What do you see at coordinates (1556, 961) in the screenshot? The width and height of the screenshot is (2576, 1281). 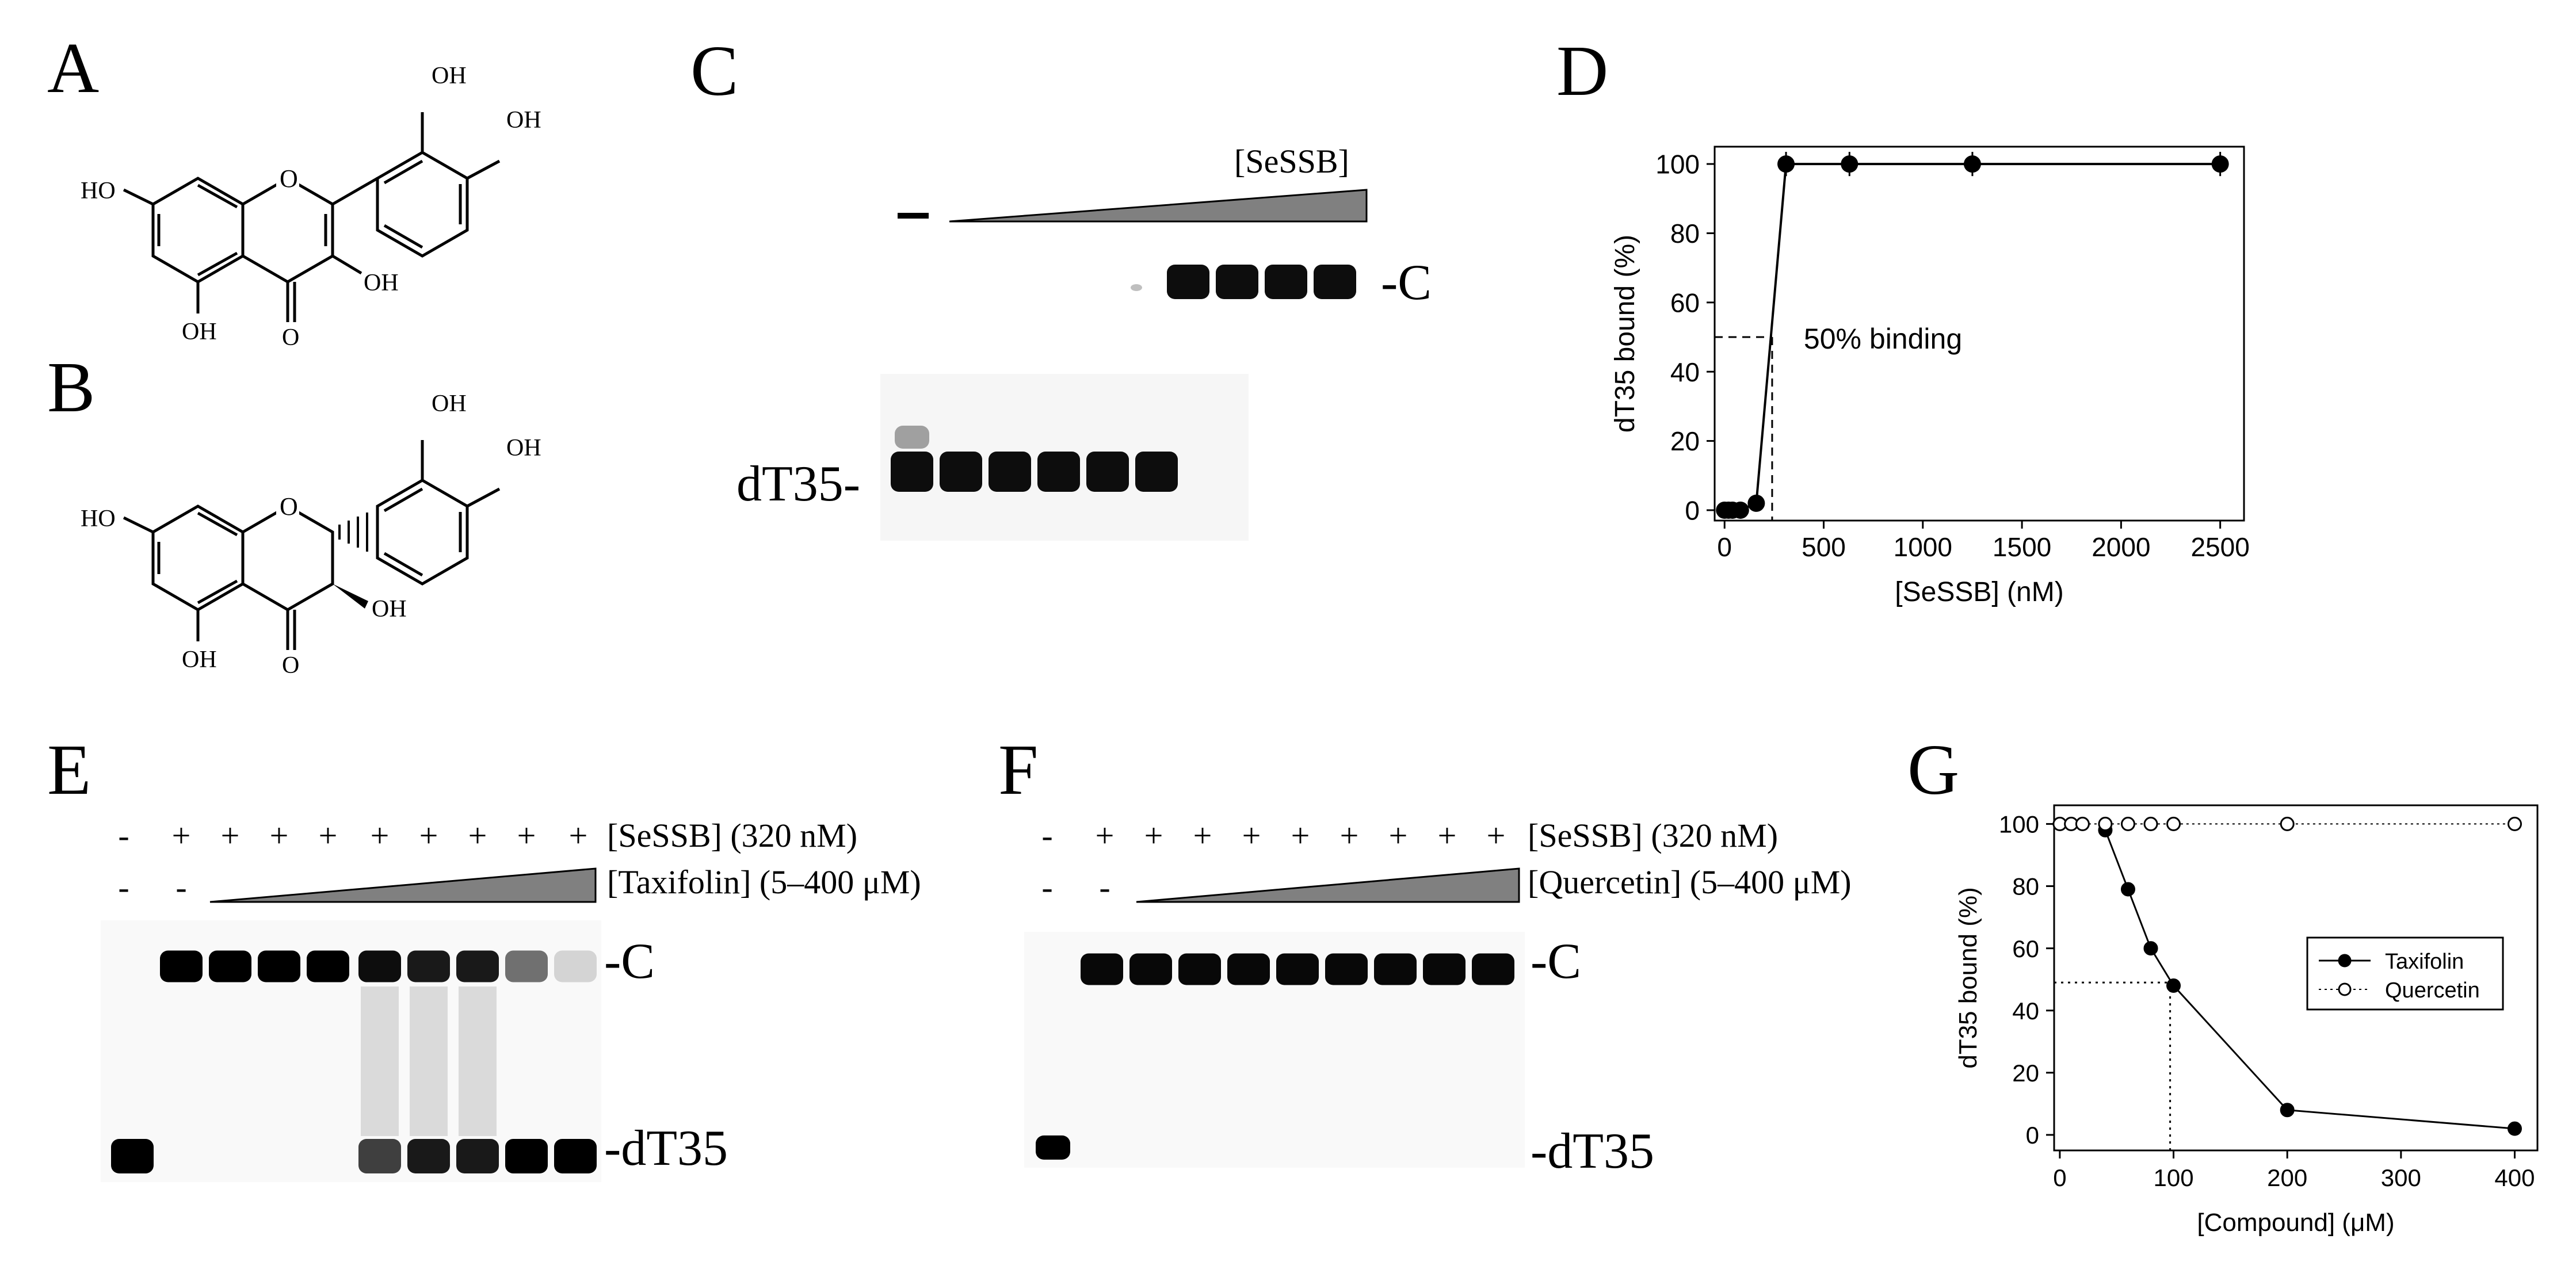 I see `complex-label-f: -C` at bounding box center [1556, 961].